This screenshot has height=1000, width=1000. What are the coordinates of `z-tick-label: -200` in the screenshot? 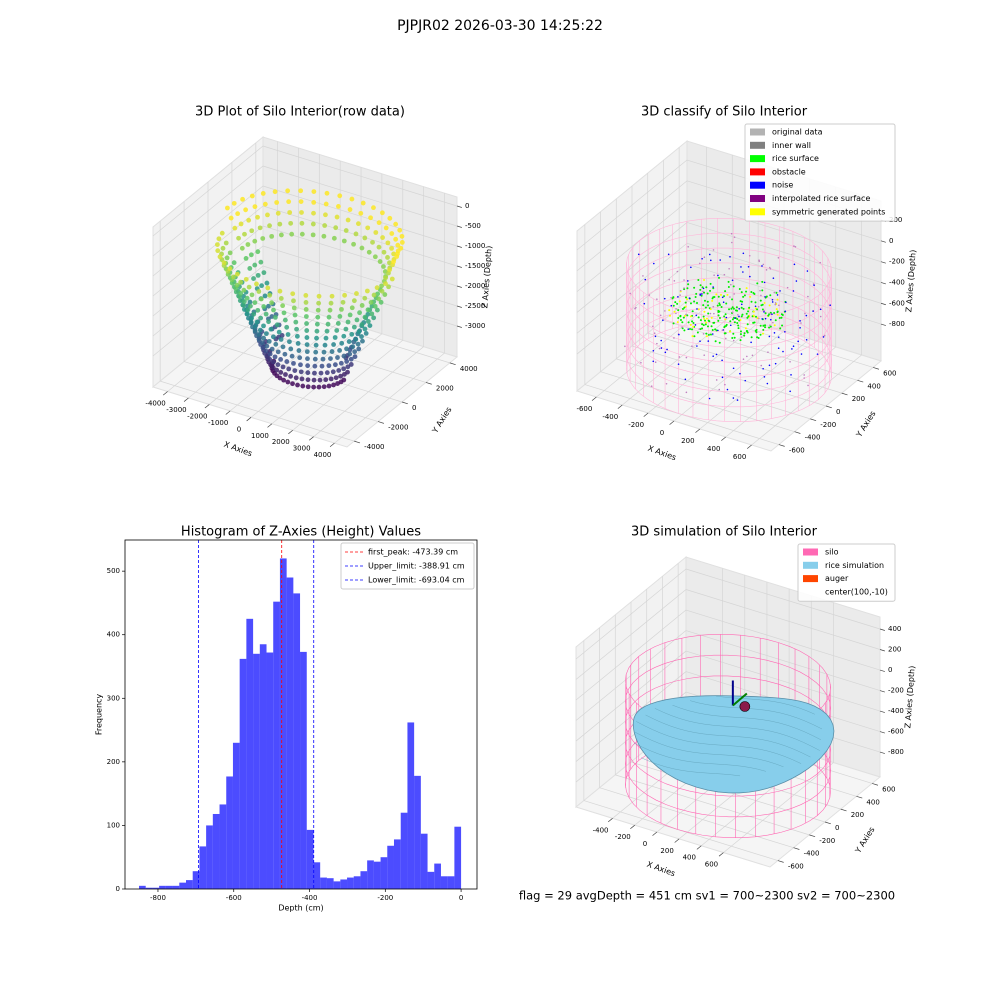 It's located at (896, 691).